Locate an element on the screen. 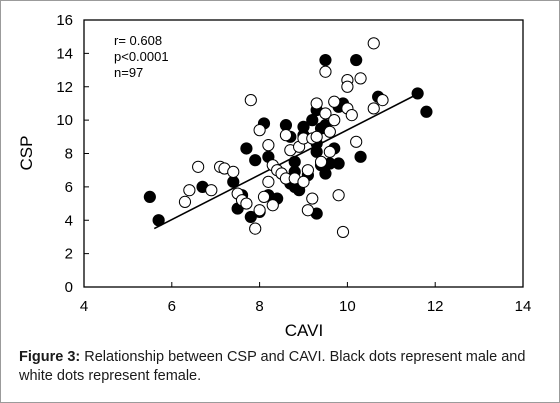 This screenshot has height=403, width=560. y-axis-label: CSP is located at coordinates (26, 153).